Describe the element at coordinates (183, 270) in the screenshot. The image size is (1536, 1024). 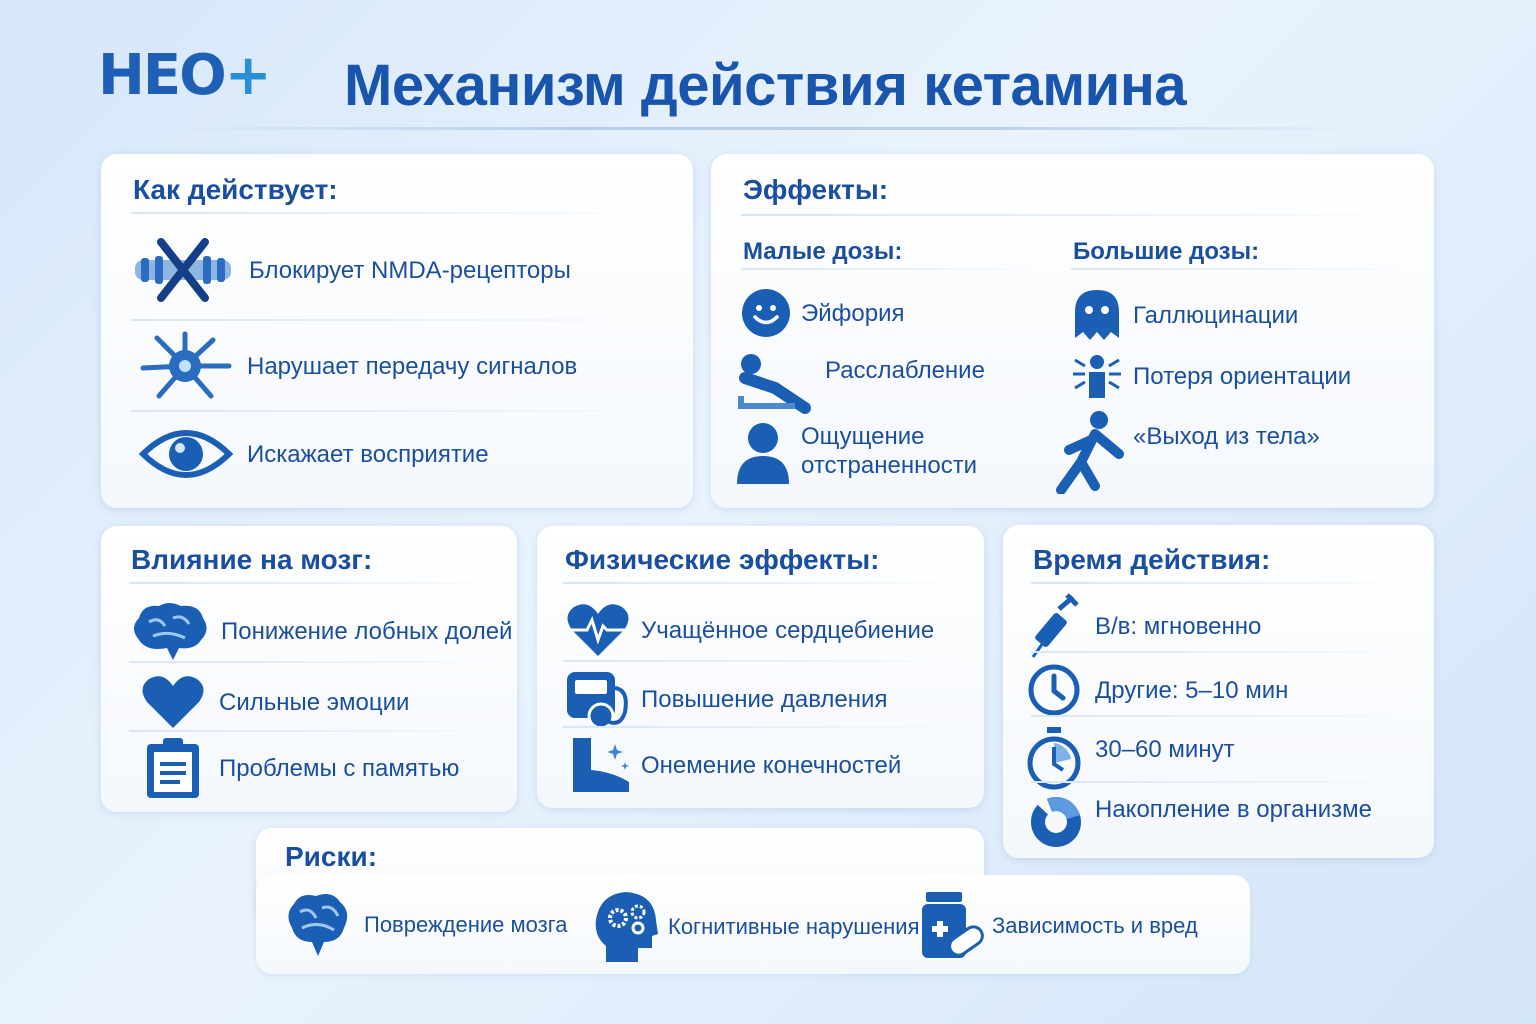
I see `blocked-receptor-icon` at that location.